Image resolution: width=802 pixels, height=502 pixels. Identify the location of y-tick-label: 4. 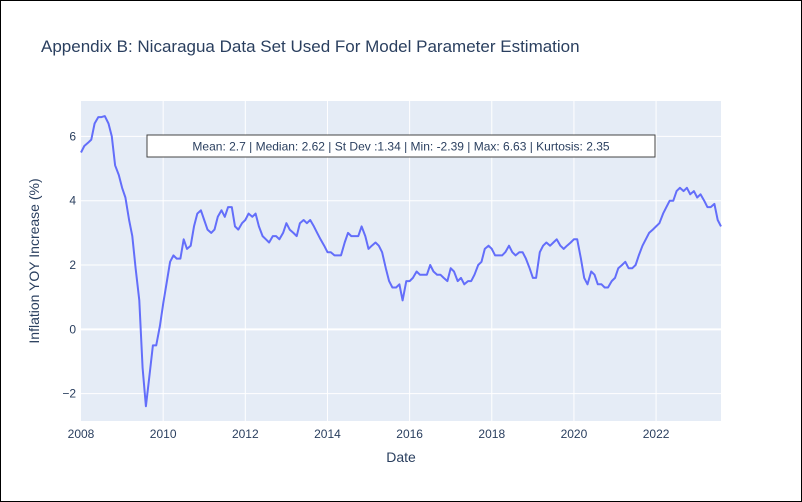
(72, 201).